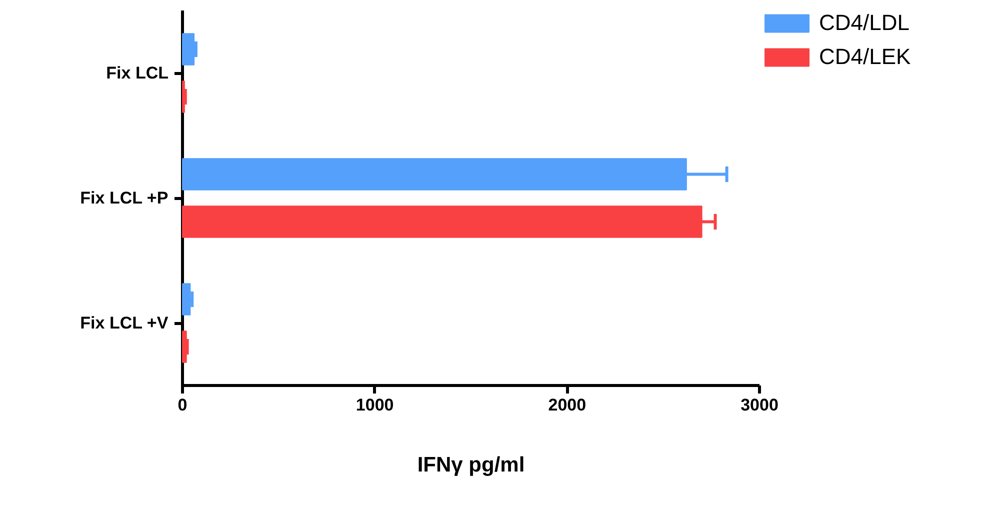 This screenshot has height=514, width=996. Describe the element at coordinates (183, 405) in the screenshot. I see `x-tick-label: 0` at that location.